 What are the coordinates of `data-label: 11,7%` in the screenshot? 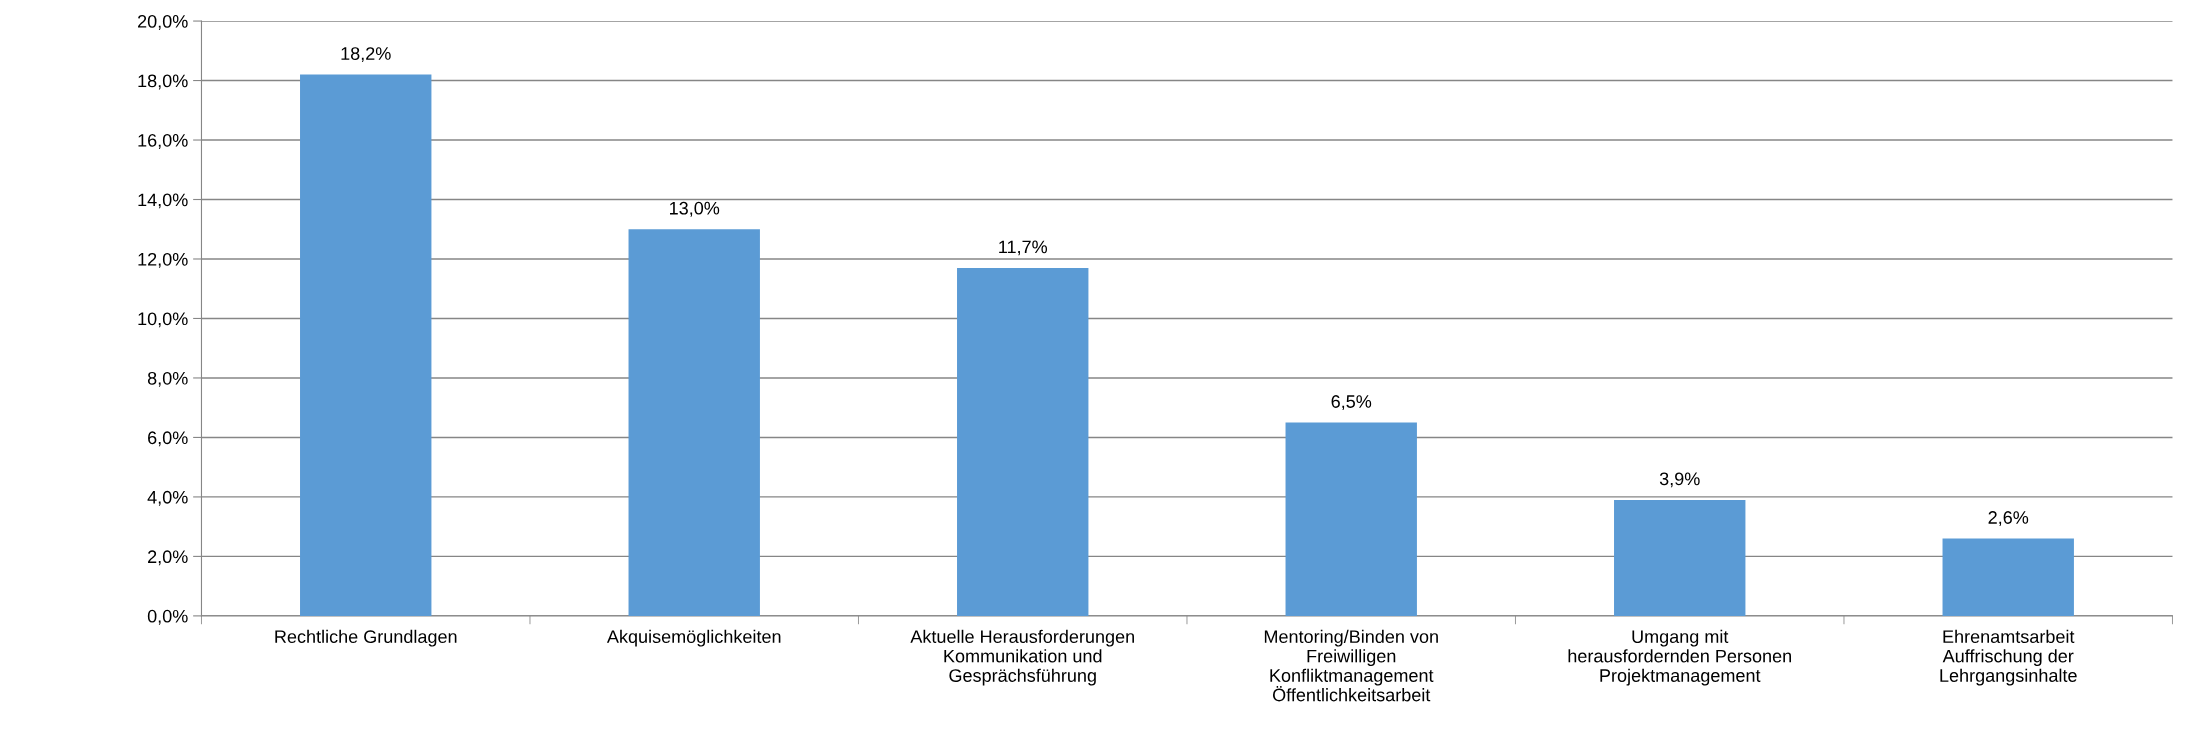 It's located at (1023, 248).